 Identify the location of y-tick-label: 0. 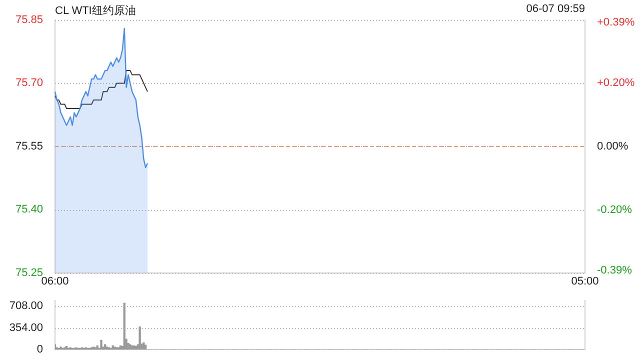
(39, 349).